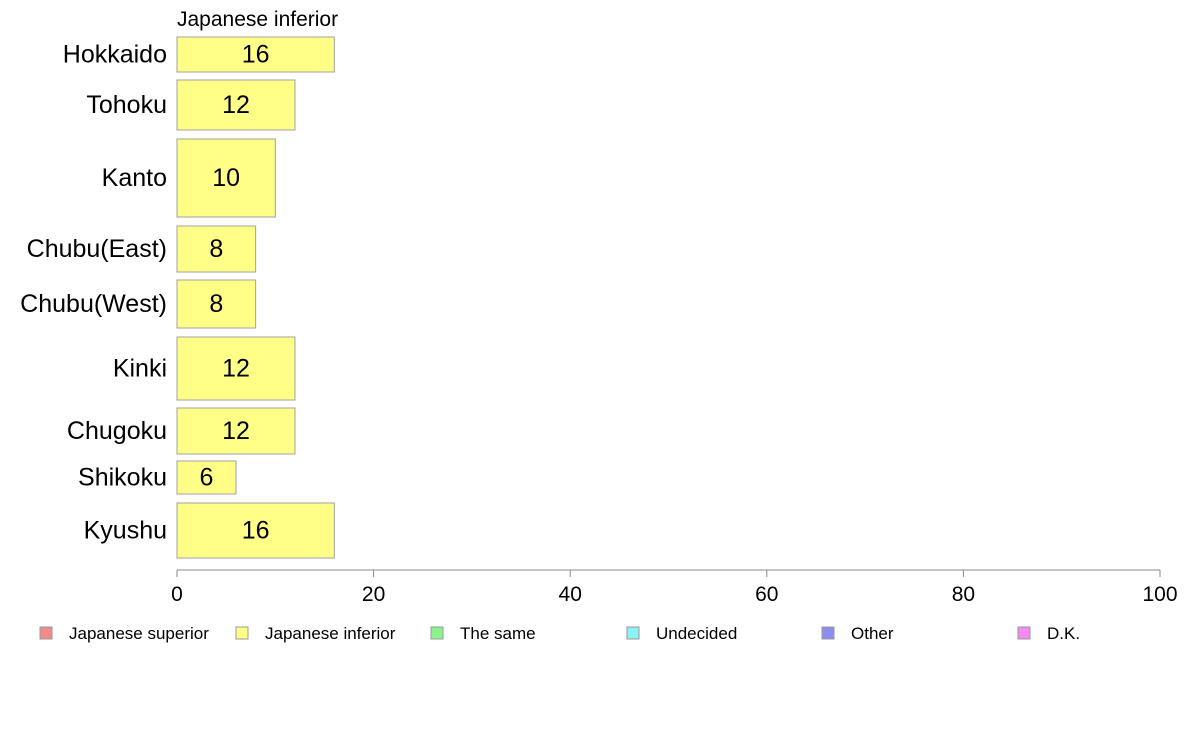  Describe the element at coordinates (570, 594) in the screenshot. I see `x-tick-label: 40` at that location.